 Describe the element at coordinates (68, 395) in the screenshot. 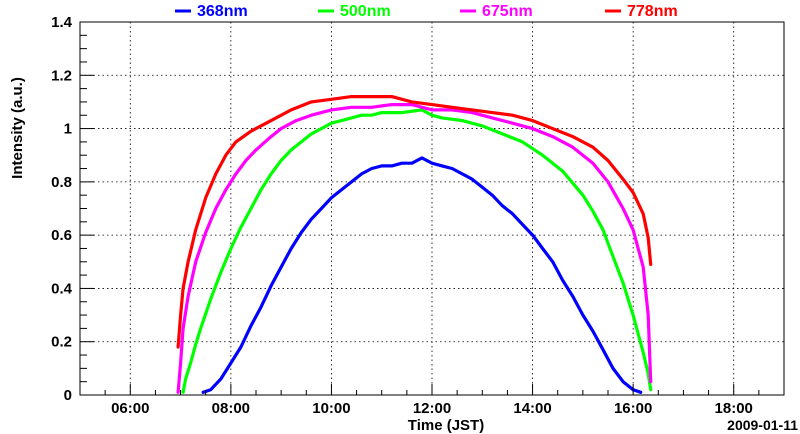

I see `y-tick-label: 0` at that location.